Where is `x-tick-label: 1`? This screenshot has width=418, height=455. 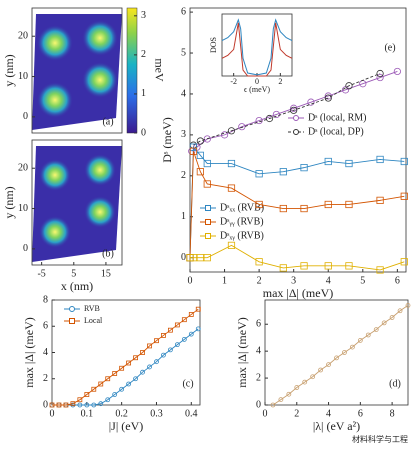 x-tick-label: 1 is located at coordinates (224, 280).